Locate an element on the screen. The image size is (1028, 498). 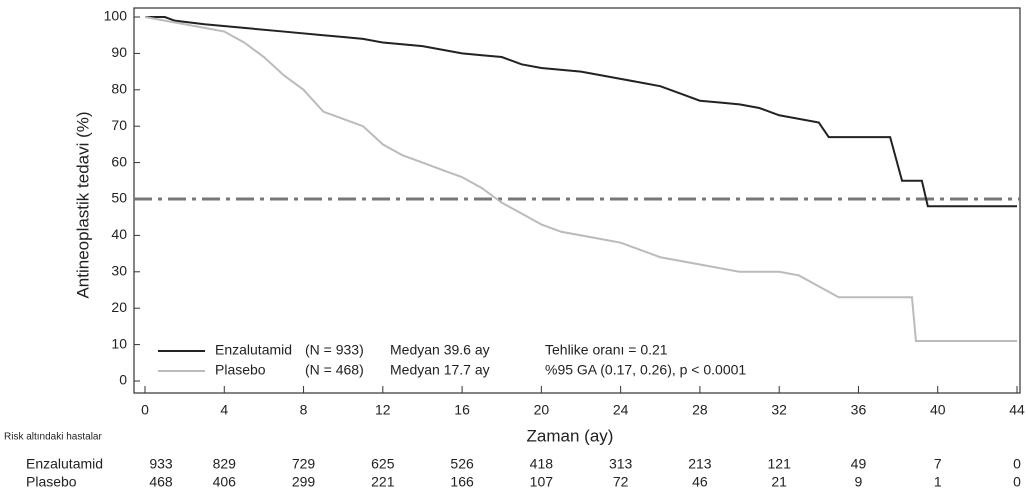
y-tick-label: 40 is located at coordinates (119, 234).